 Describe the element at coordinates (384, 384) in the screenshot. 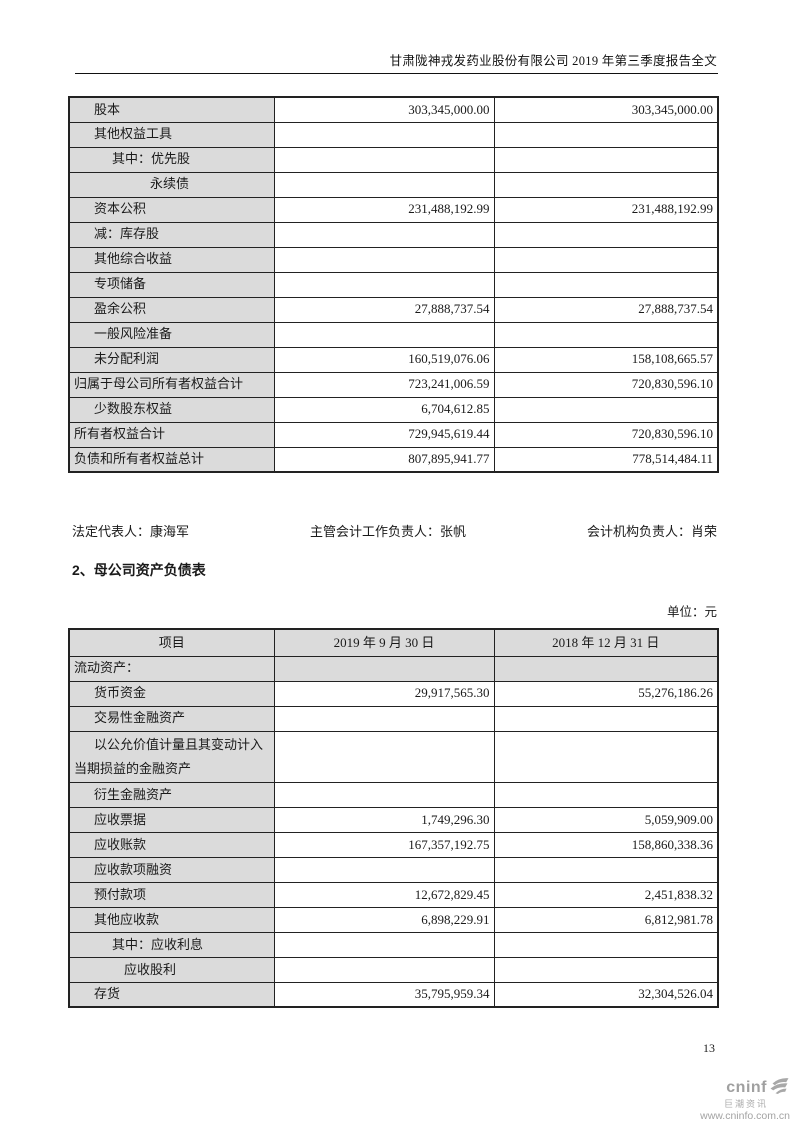

I see `value-current-cell: 723,241,006.59` at that location.